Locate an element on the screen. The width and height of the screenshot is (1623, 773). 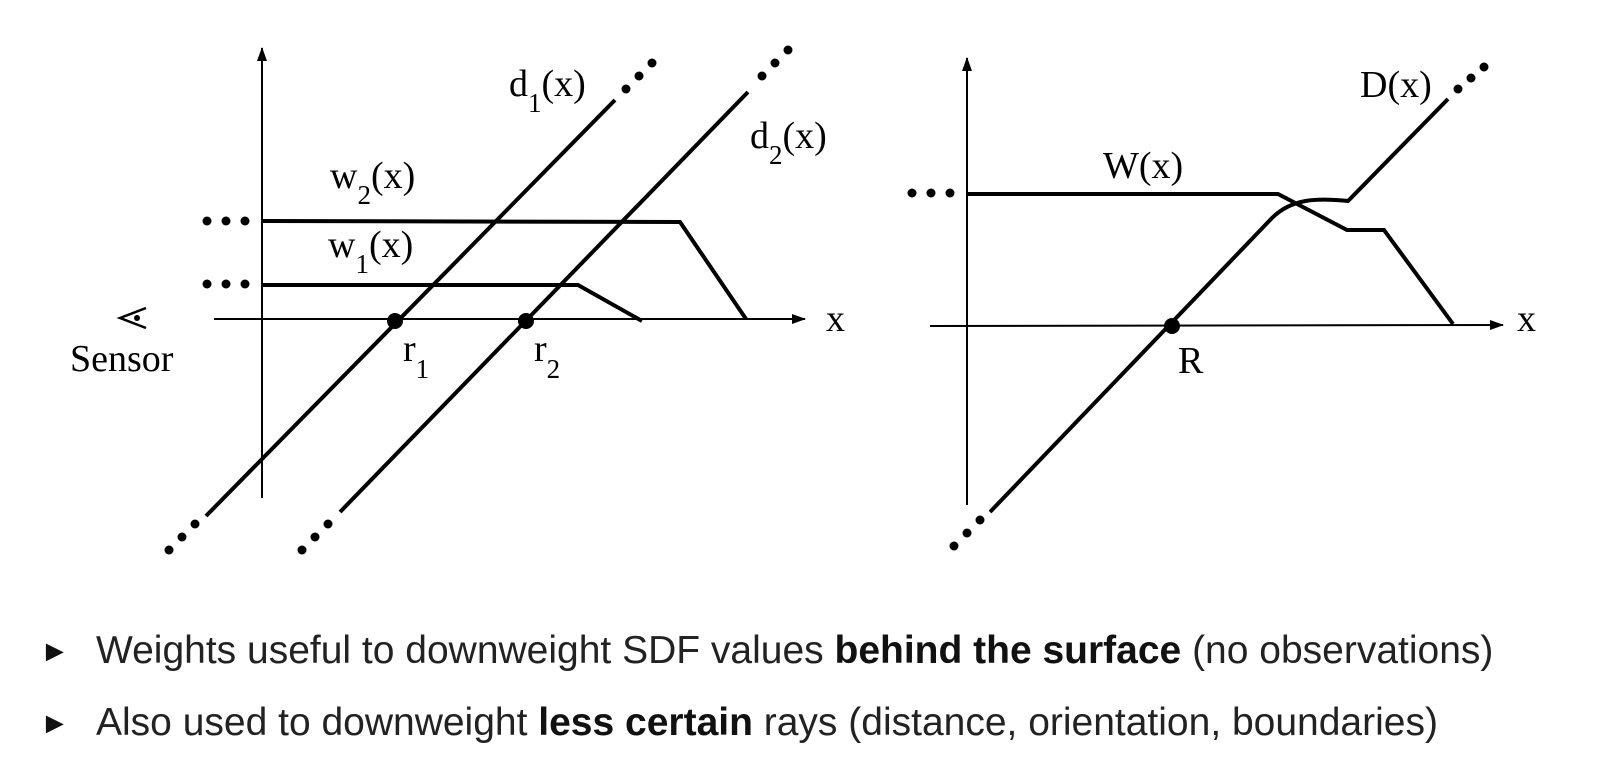
bullet-emphasis: behind the surface is located at coordinates (1008, 650).